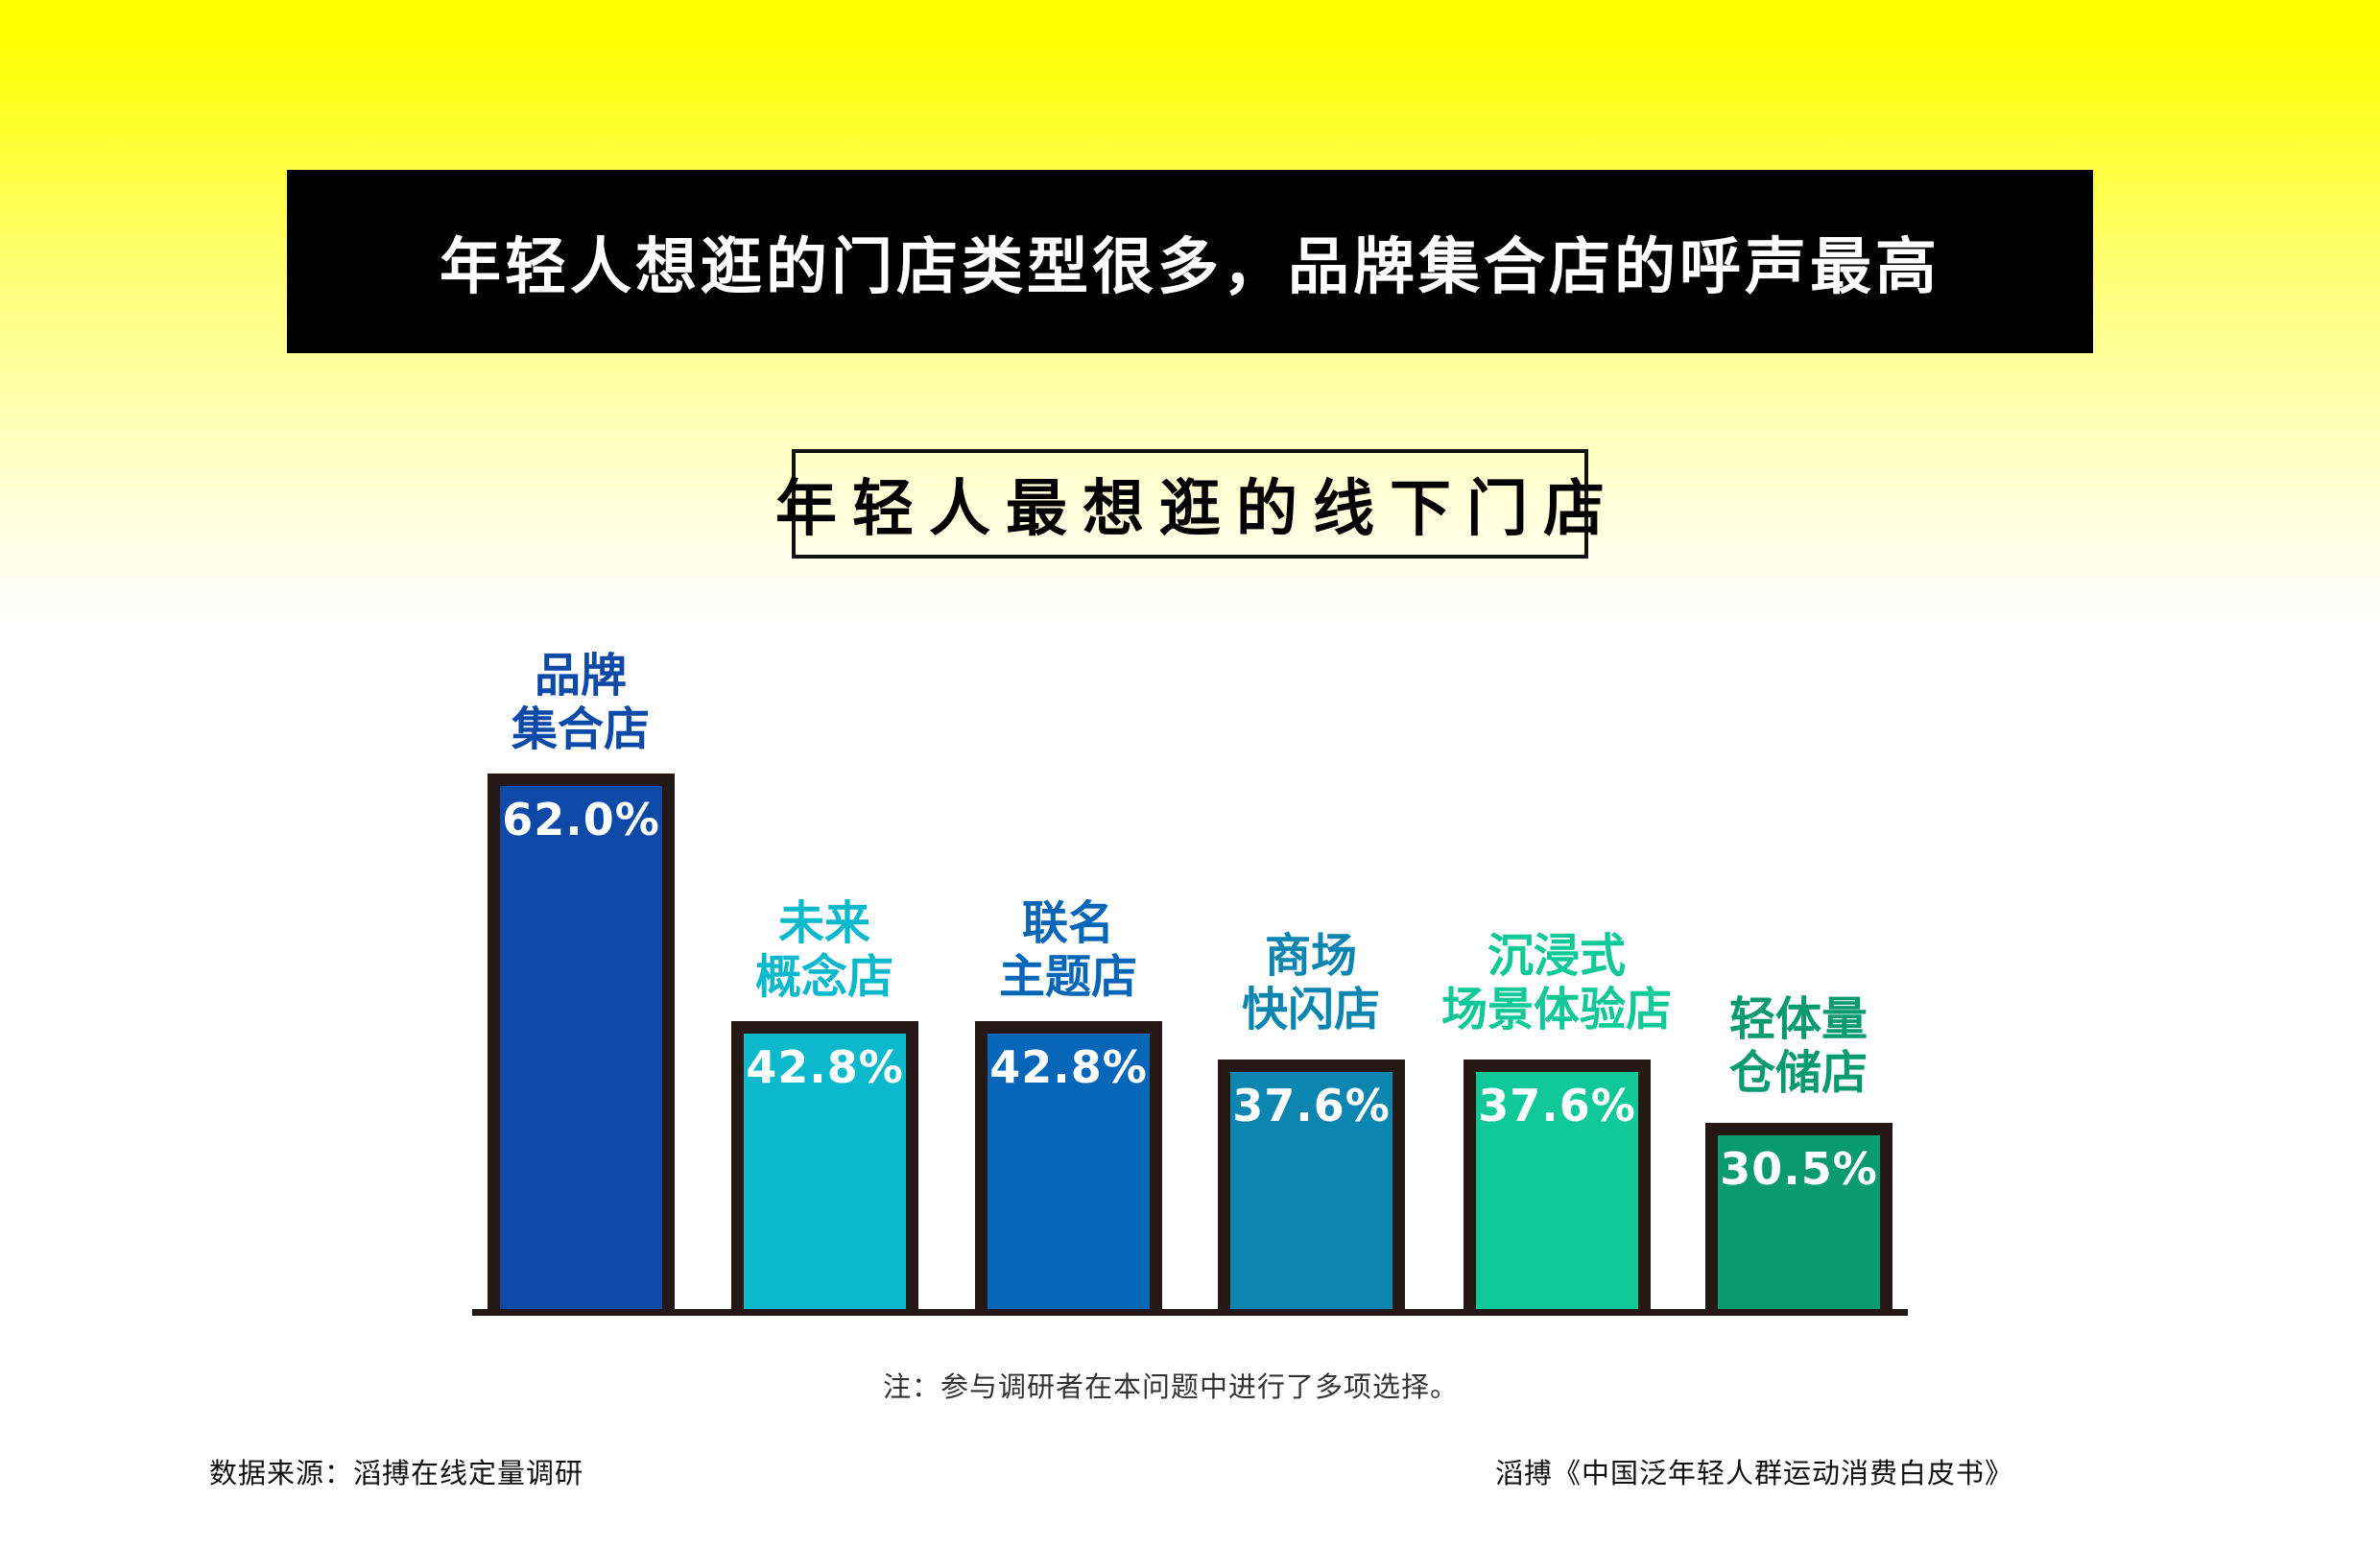 The height and width of the screenshot is (1548, 2380). I want to click on data-source: 数据来源：滔搏在线定量调研, so click(397, 1473).